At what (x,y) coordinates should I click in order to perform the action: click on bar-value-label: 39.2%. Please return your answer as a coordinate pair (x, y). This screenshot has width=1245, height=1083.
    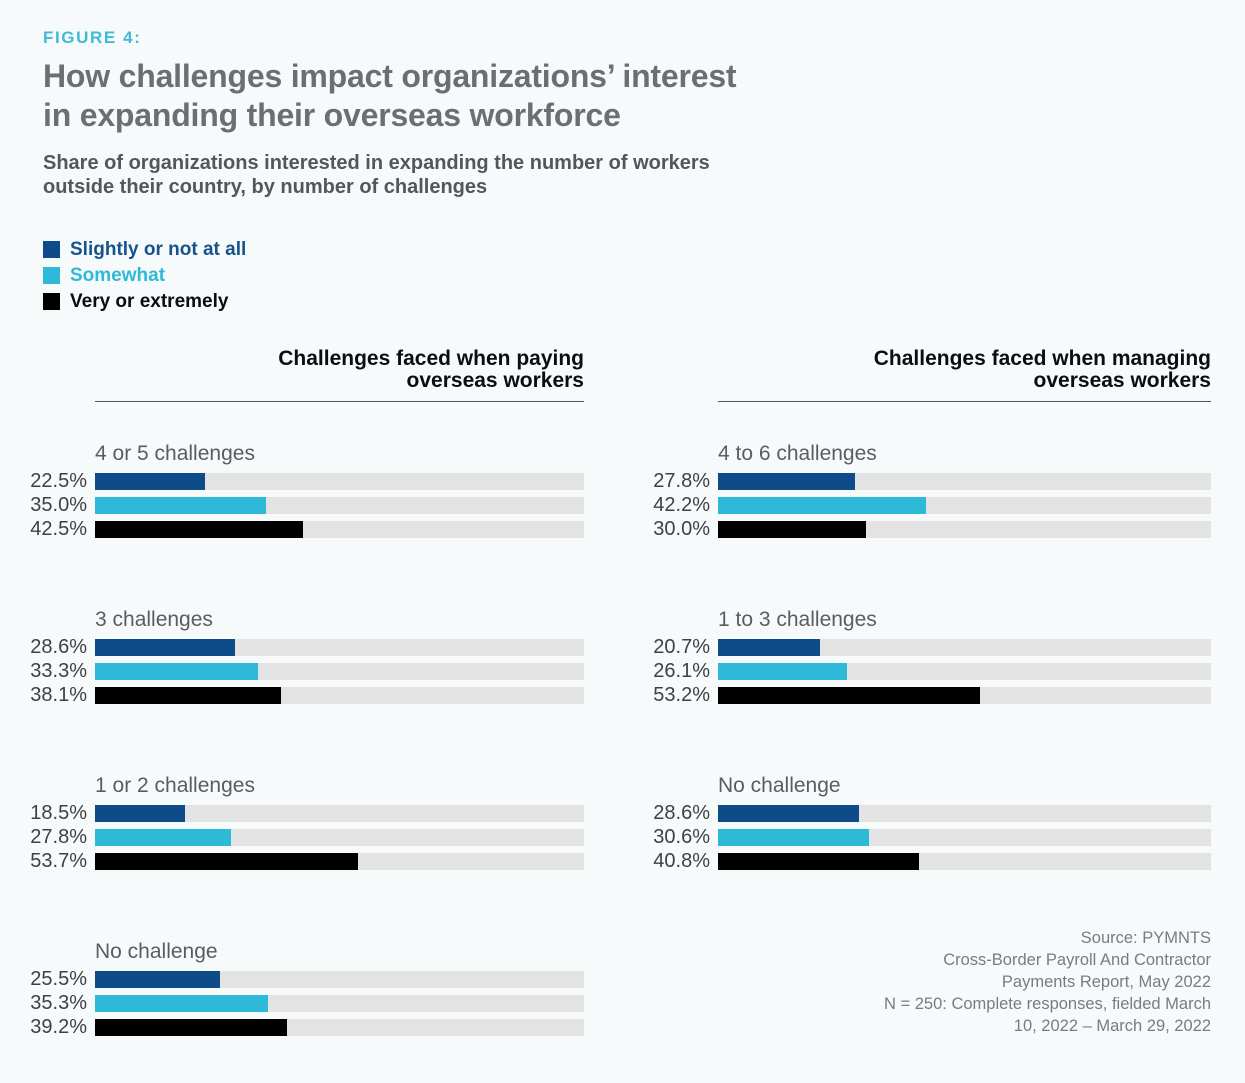
    Looking at the image, I should click on (58, 1027).